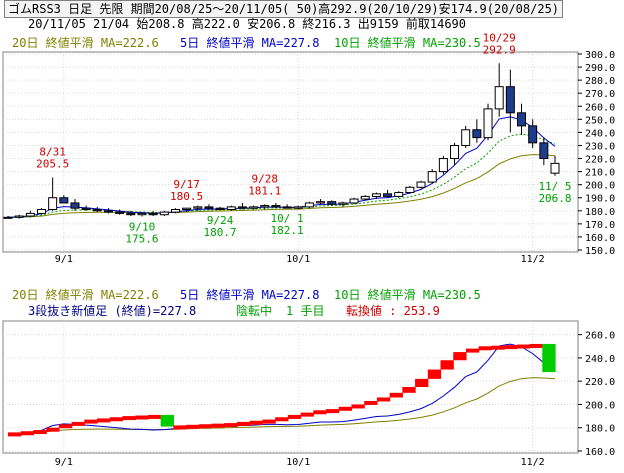  What do you see at coordinates (554, 186) in the screenshot?
I see `annotation-date: 11/ 5` at bounding box center [554, 186].